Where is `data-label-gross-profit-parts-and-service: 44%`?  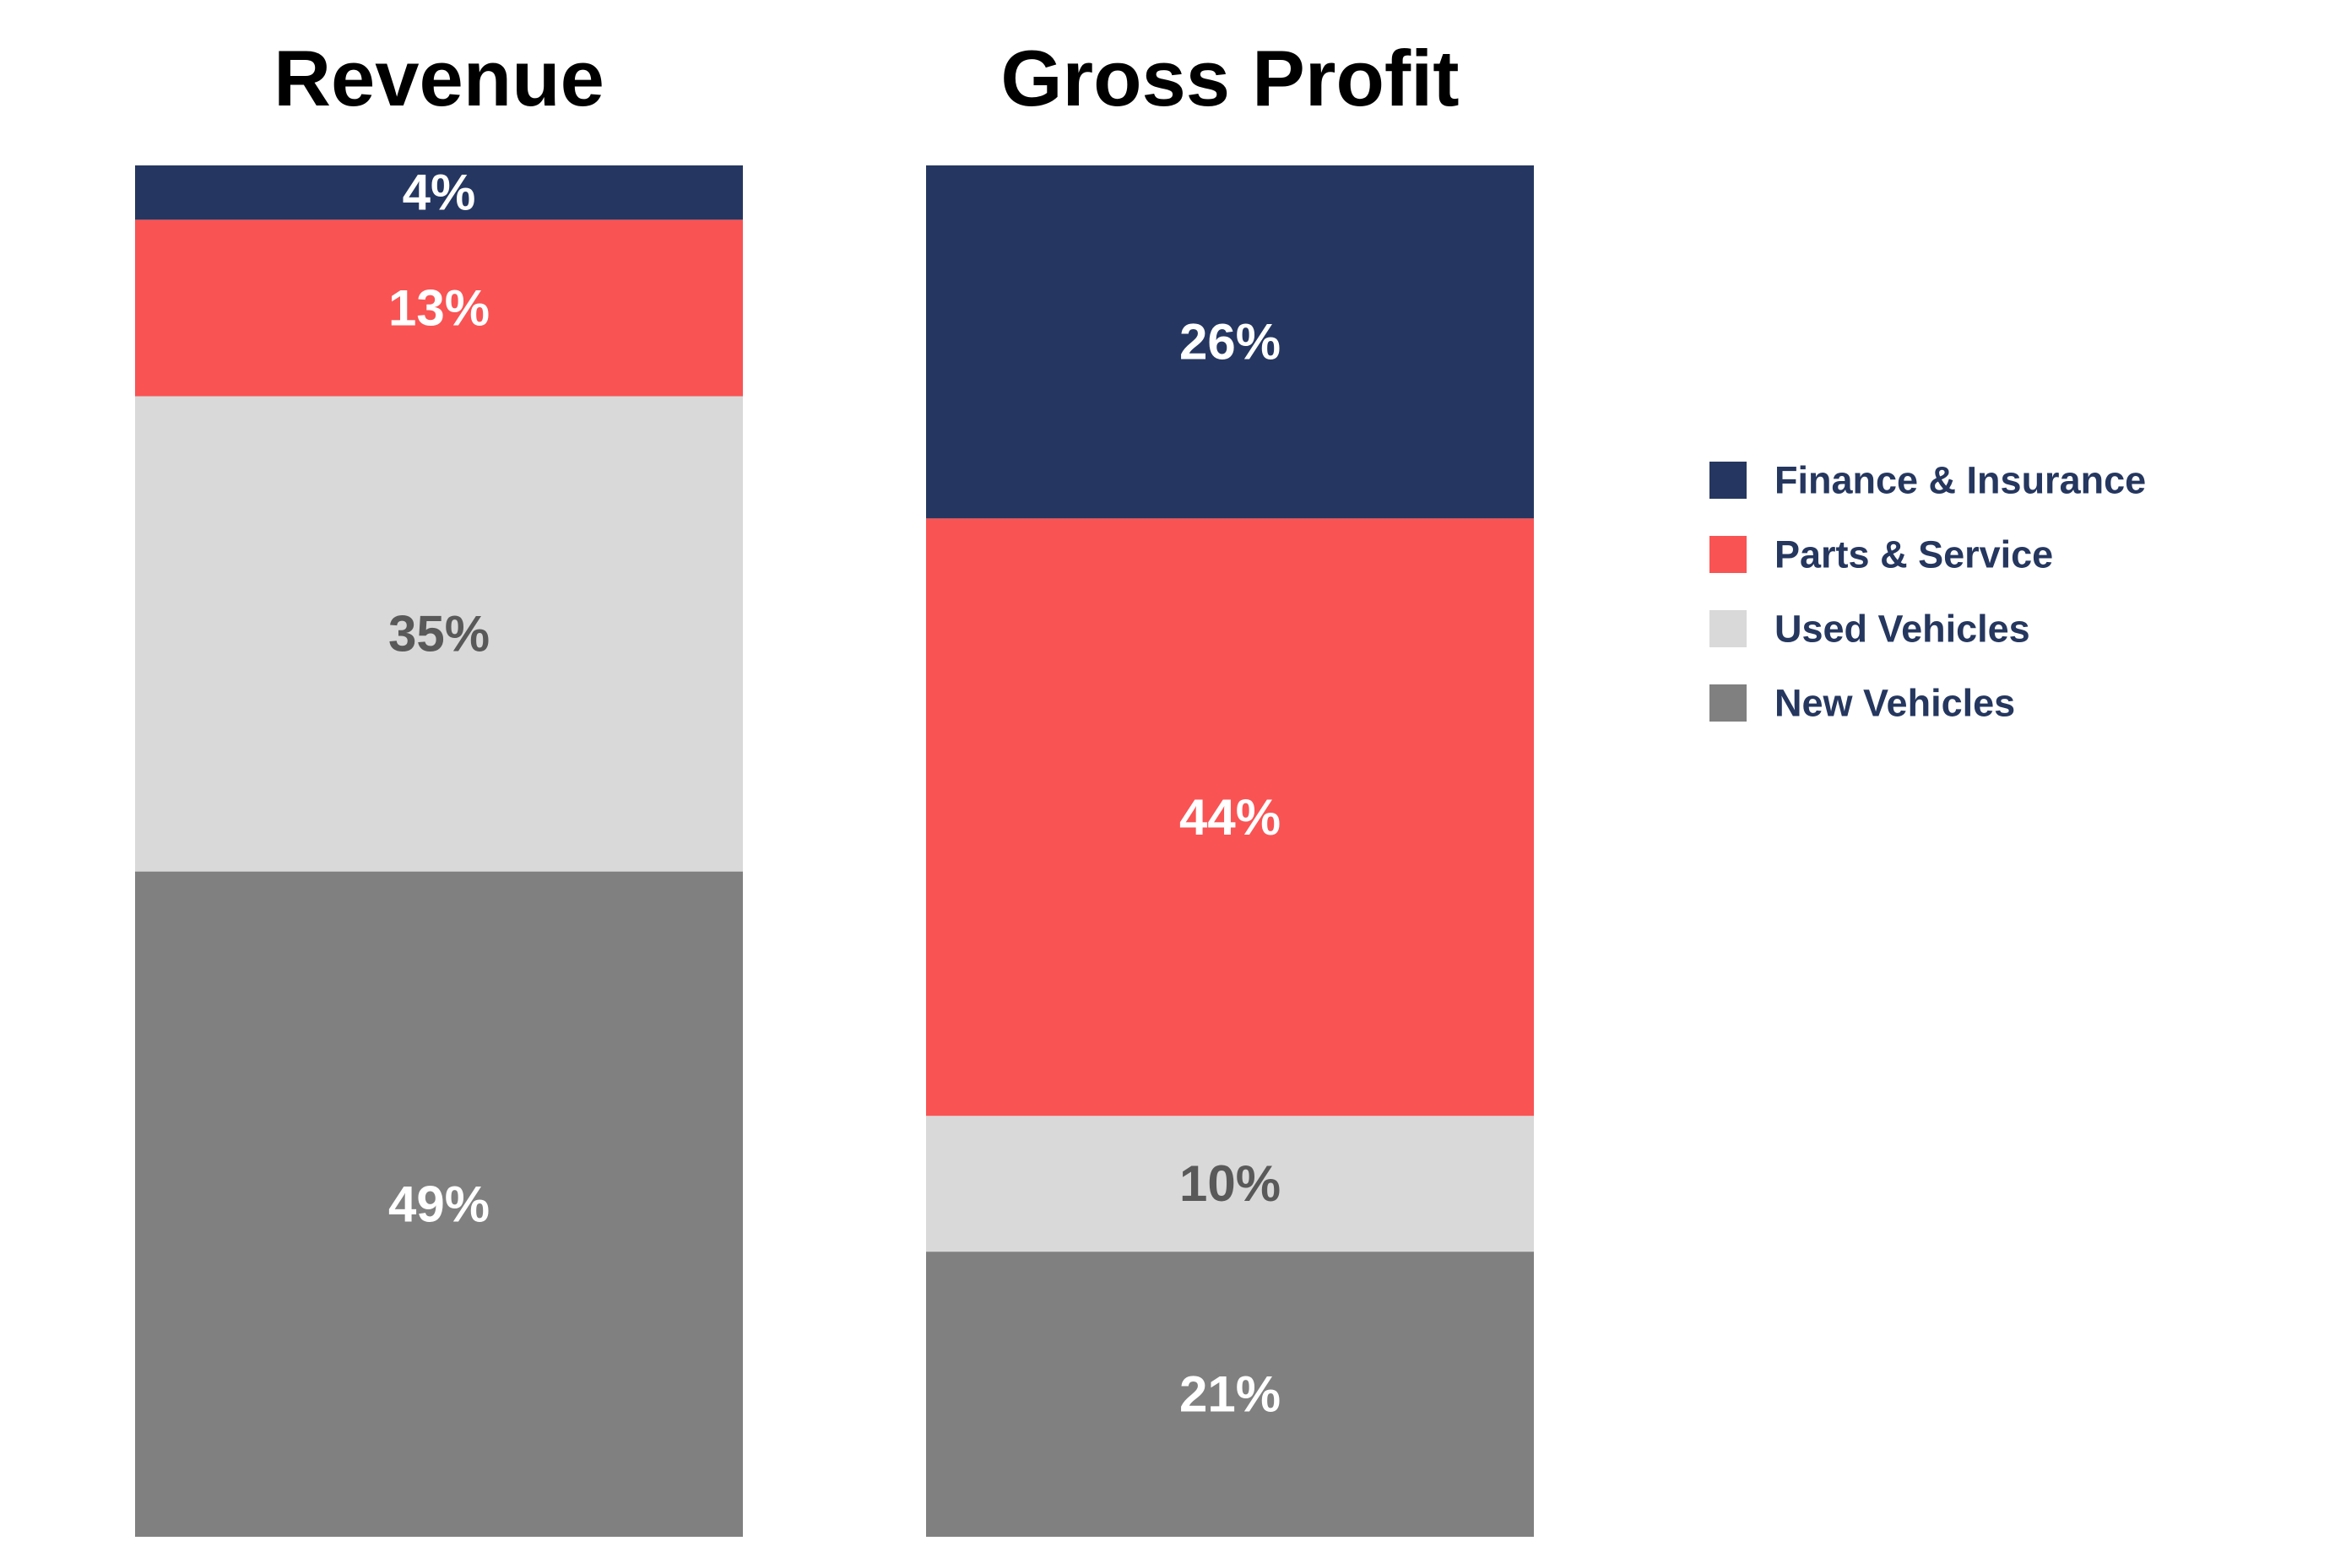
data-label-gross-profit-parts-and-service: 44% is located at coordinates (1230, 817).